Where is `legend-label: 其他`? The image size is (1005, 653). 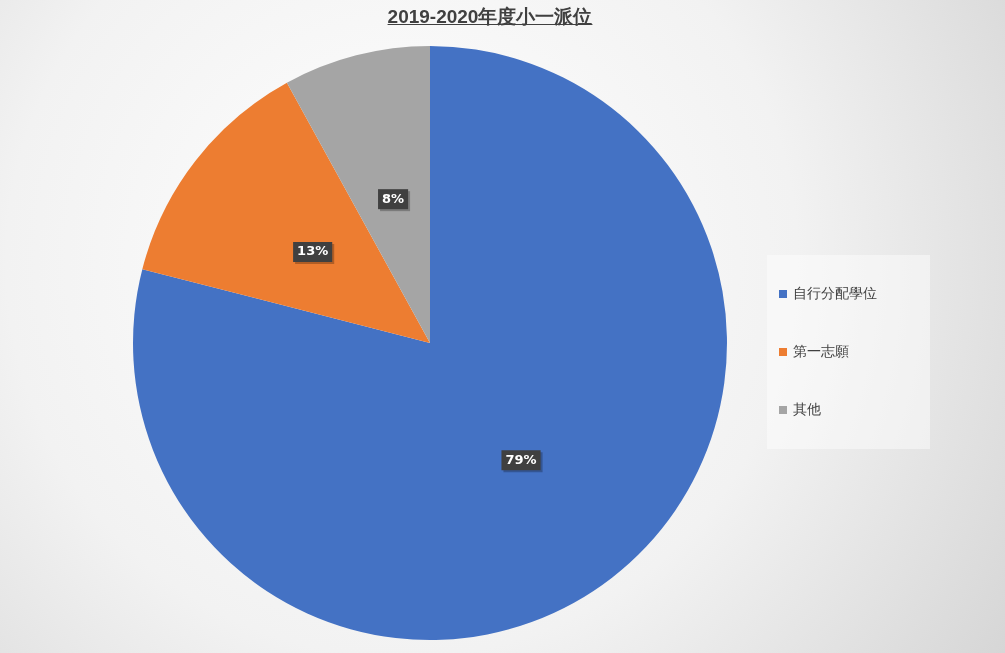 legend-label: 其他 is located at coordinates (807, 410).